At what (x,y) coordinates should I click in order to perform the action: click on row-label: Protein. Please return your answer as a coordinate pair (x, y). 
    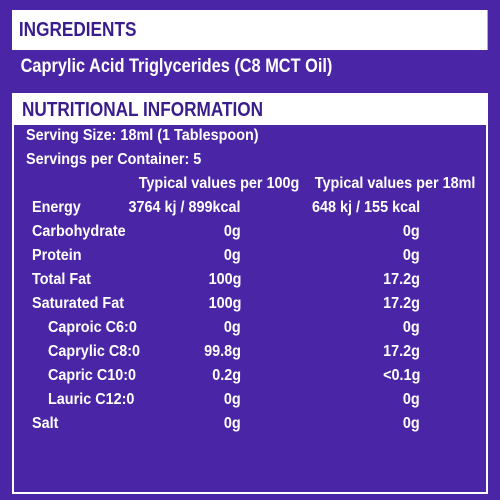
    Looking at the image, I should click on (57, 255).